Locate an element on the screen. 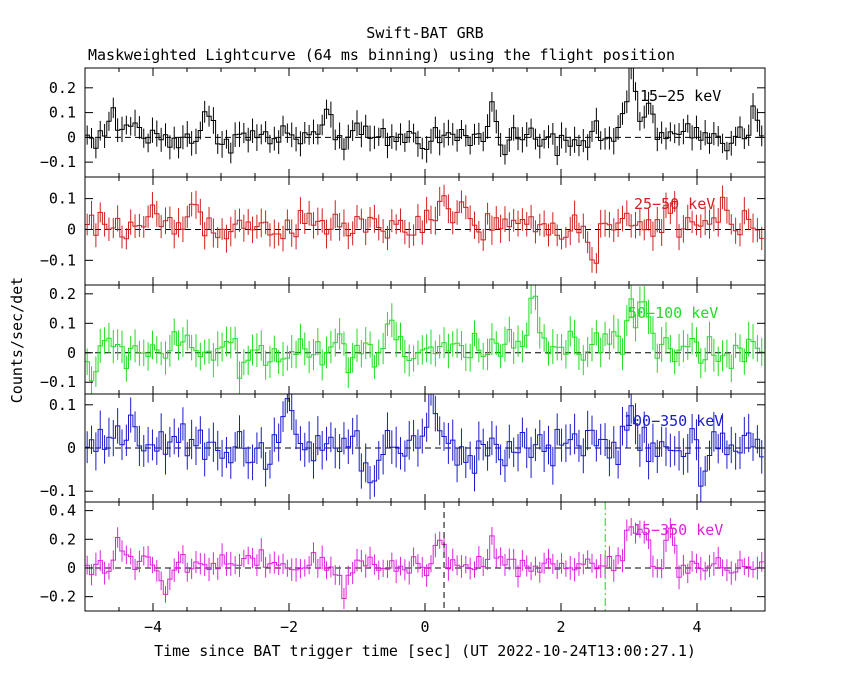  panel-1: −0.1 0 0.1 0.2 15−25 keV is located at coordinates (403, 122).